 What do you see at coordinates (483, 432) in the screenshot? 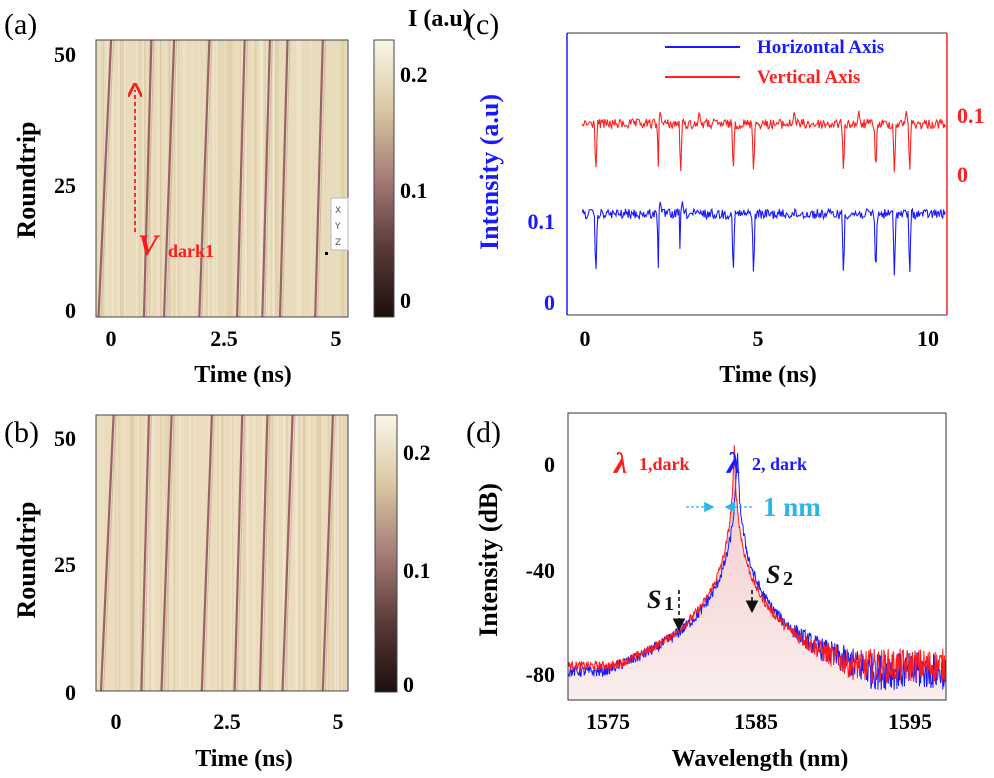
I see `panel-label-d: (d)` at bounding box center [483, 432].